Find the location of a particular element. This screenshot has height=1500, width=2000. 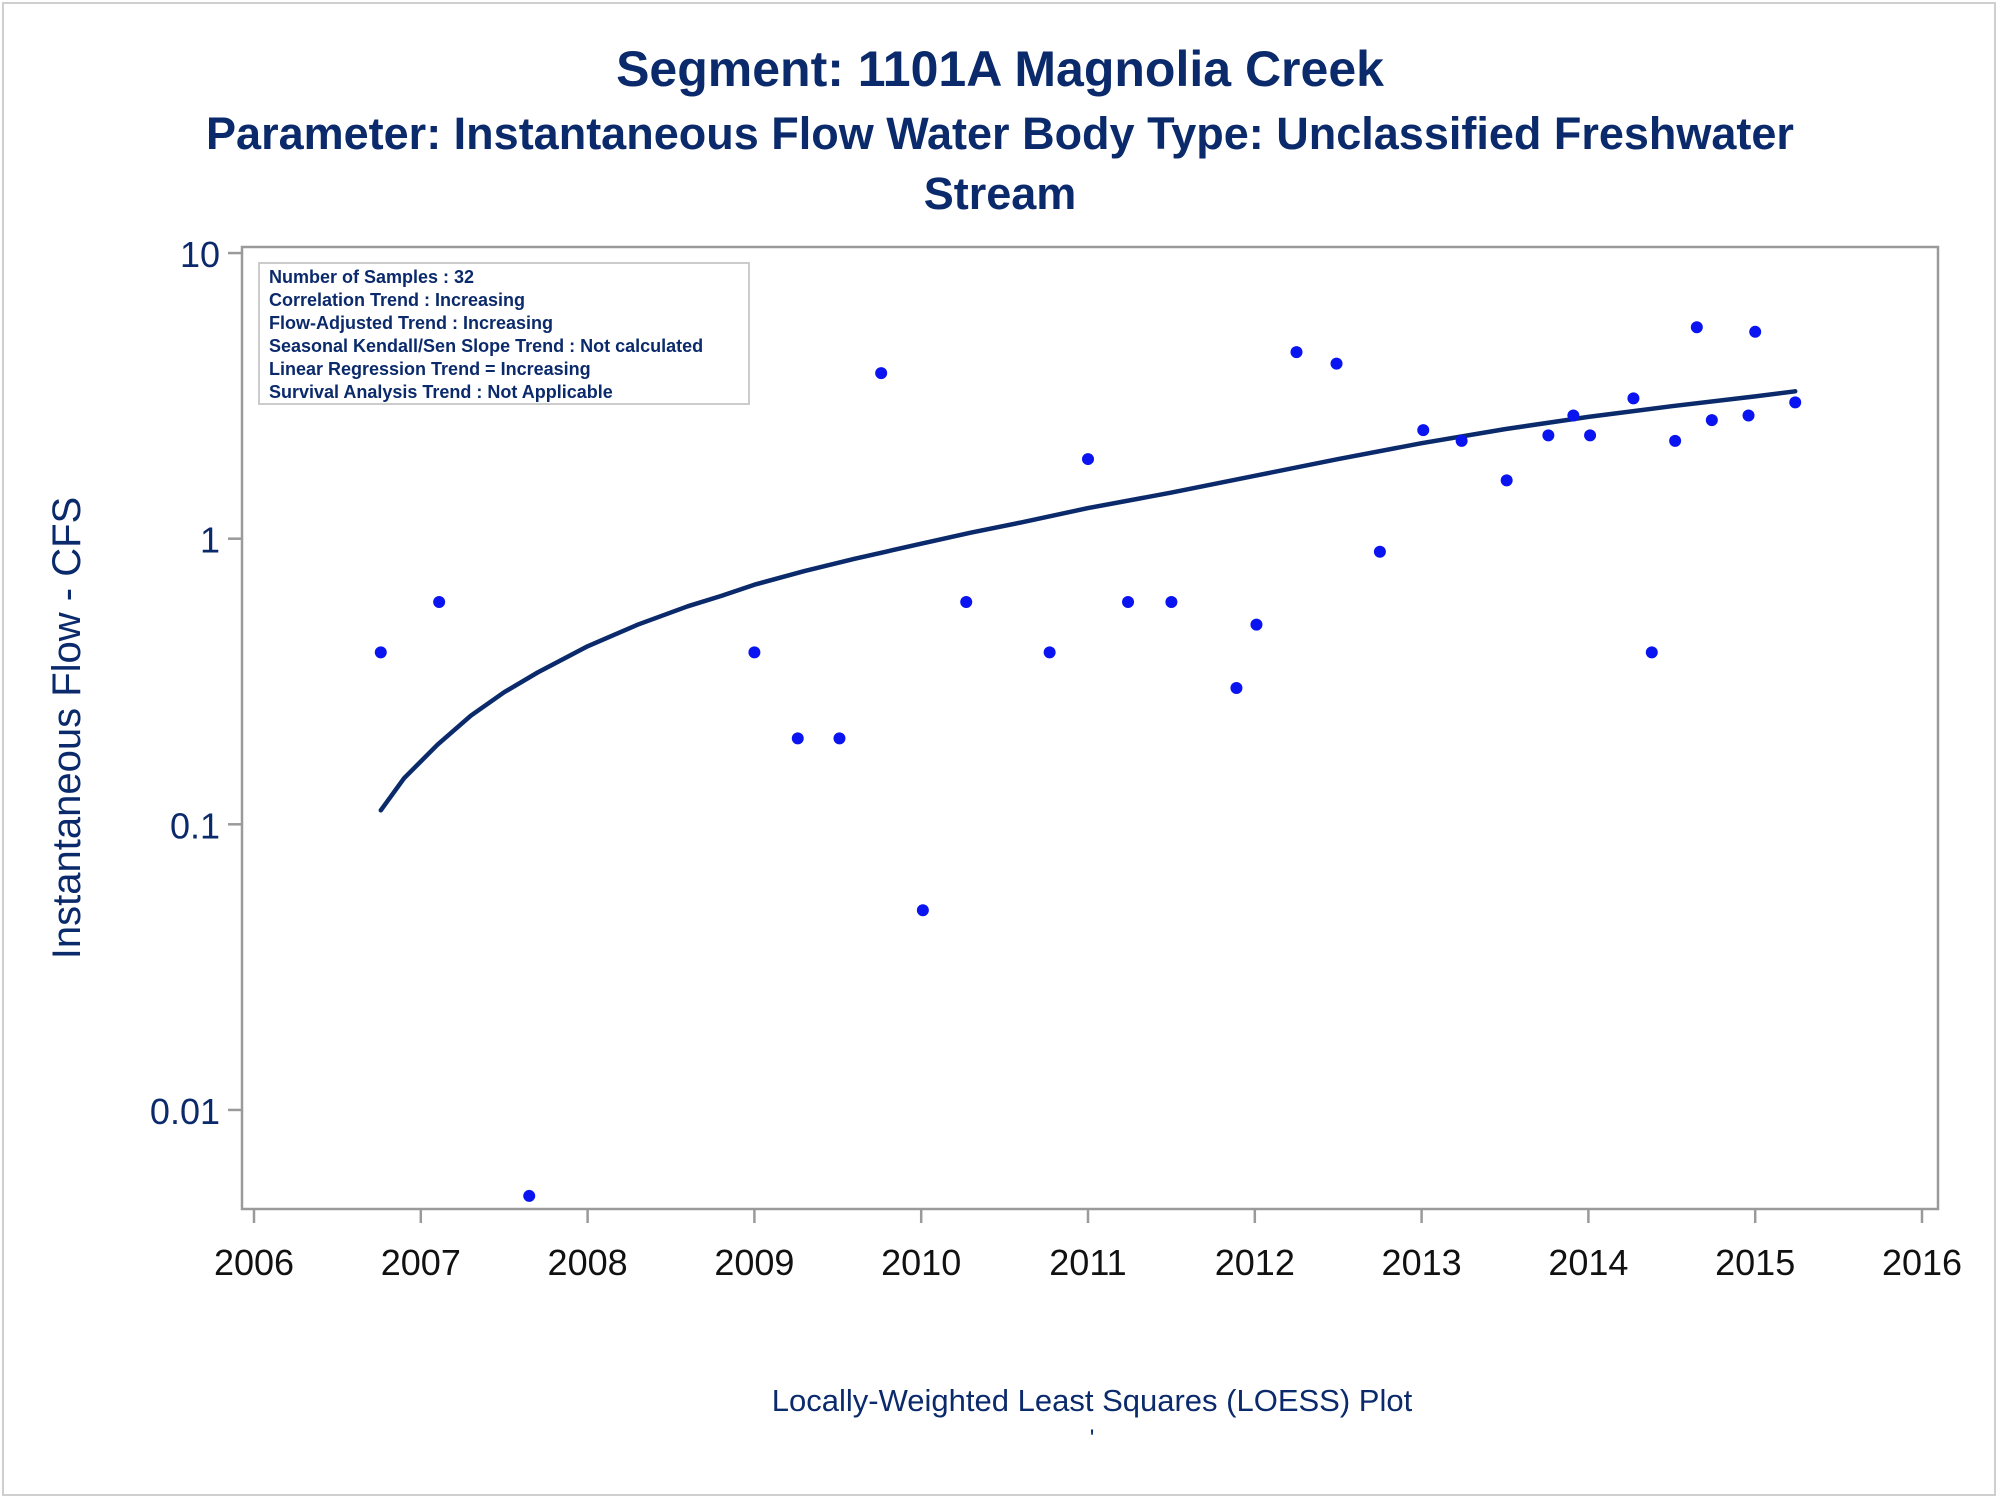

x-tick-label: 2010 is located at coordinates (921, 1262).